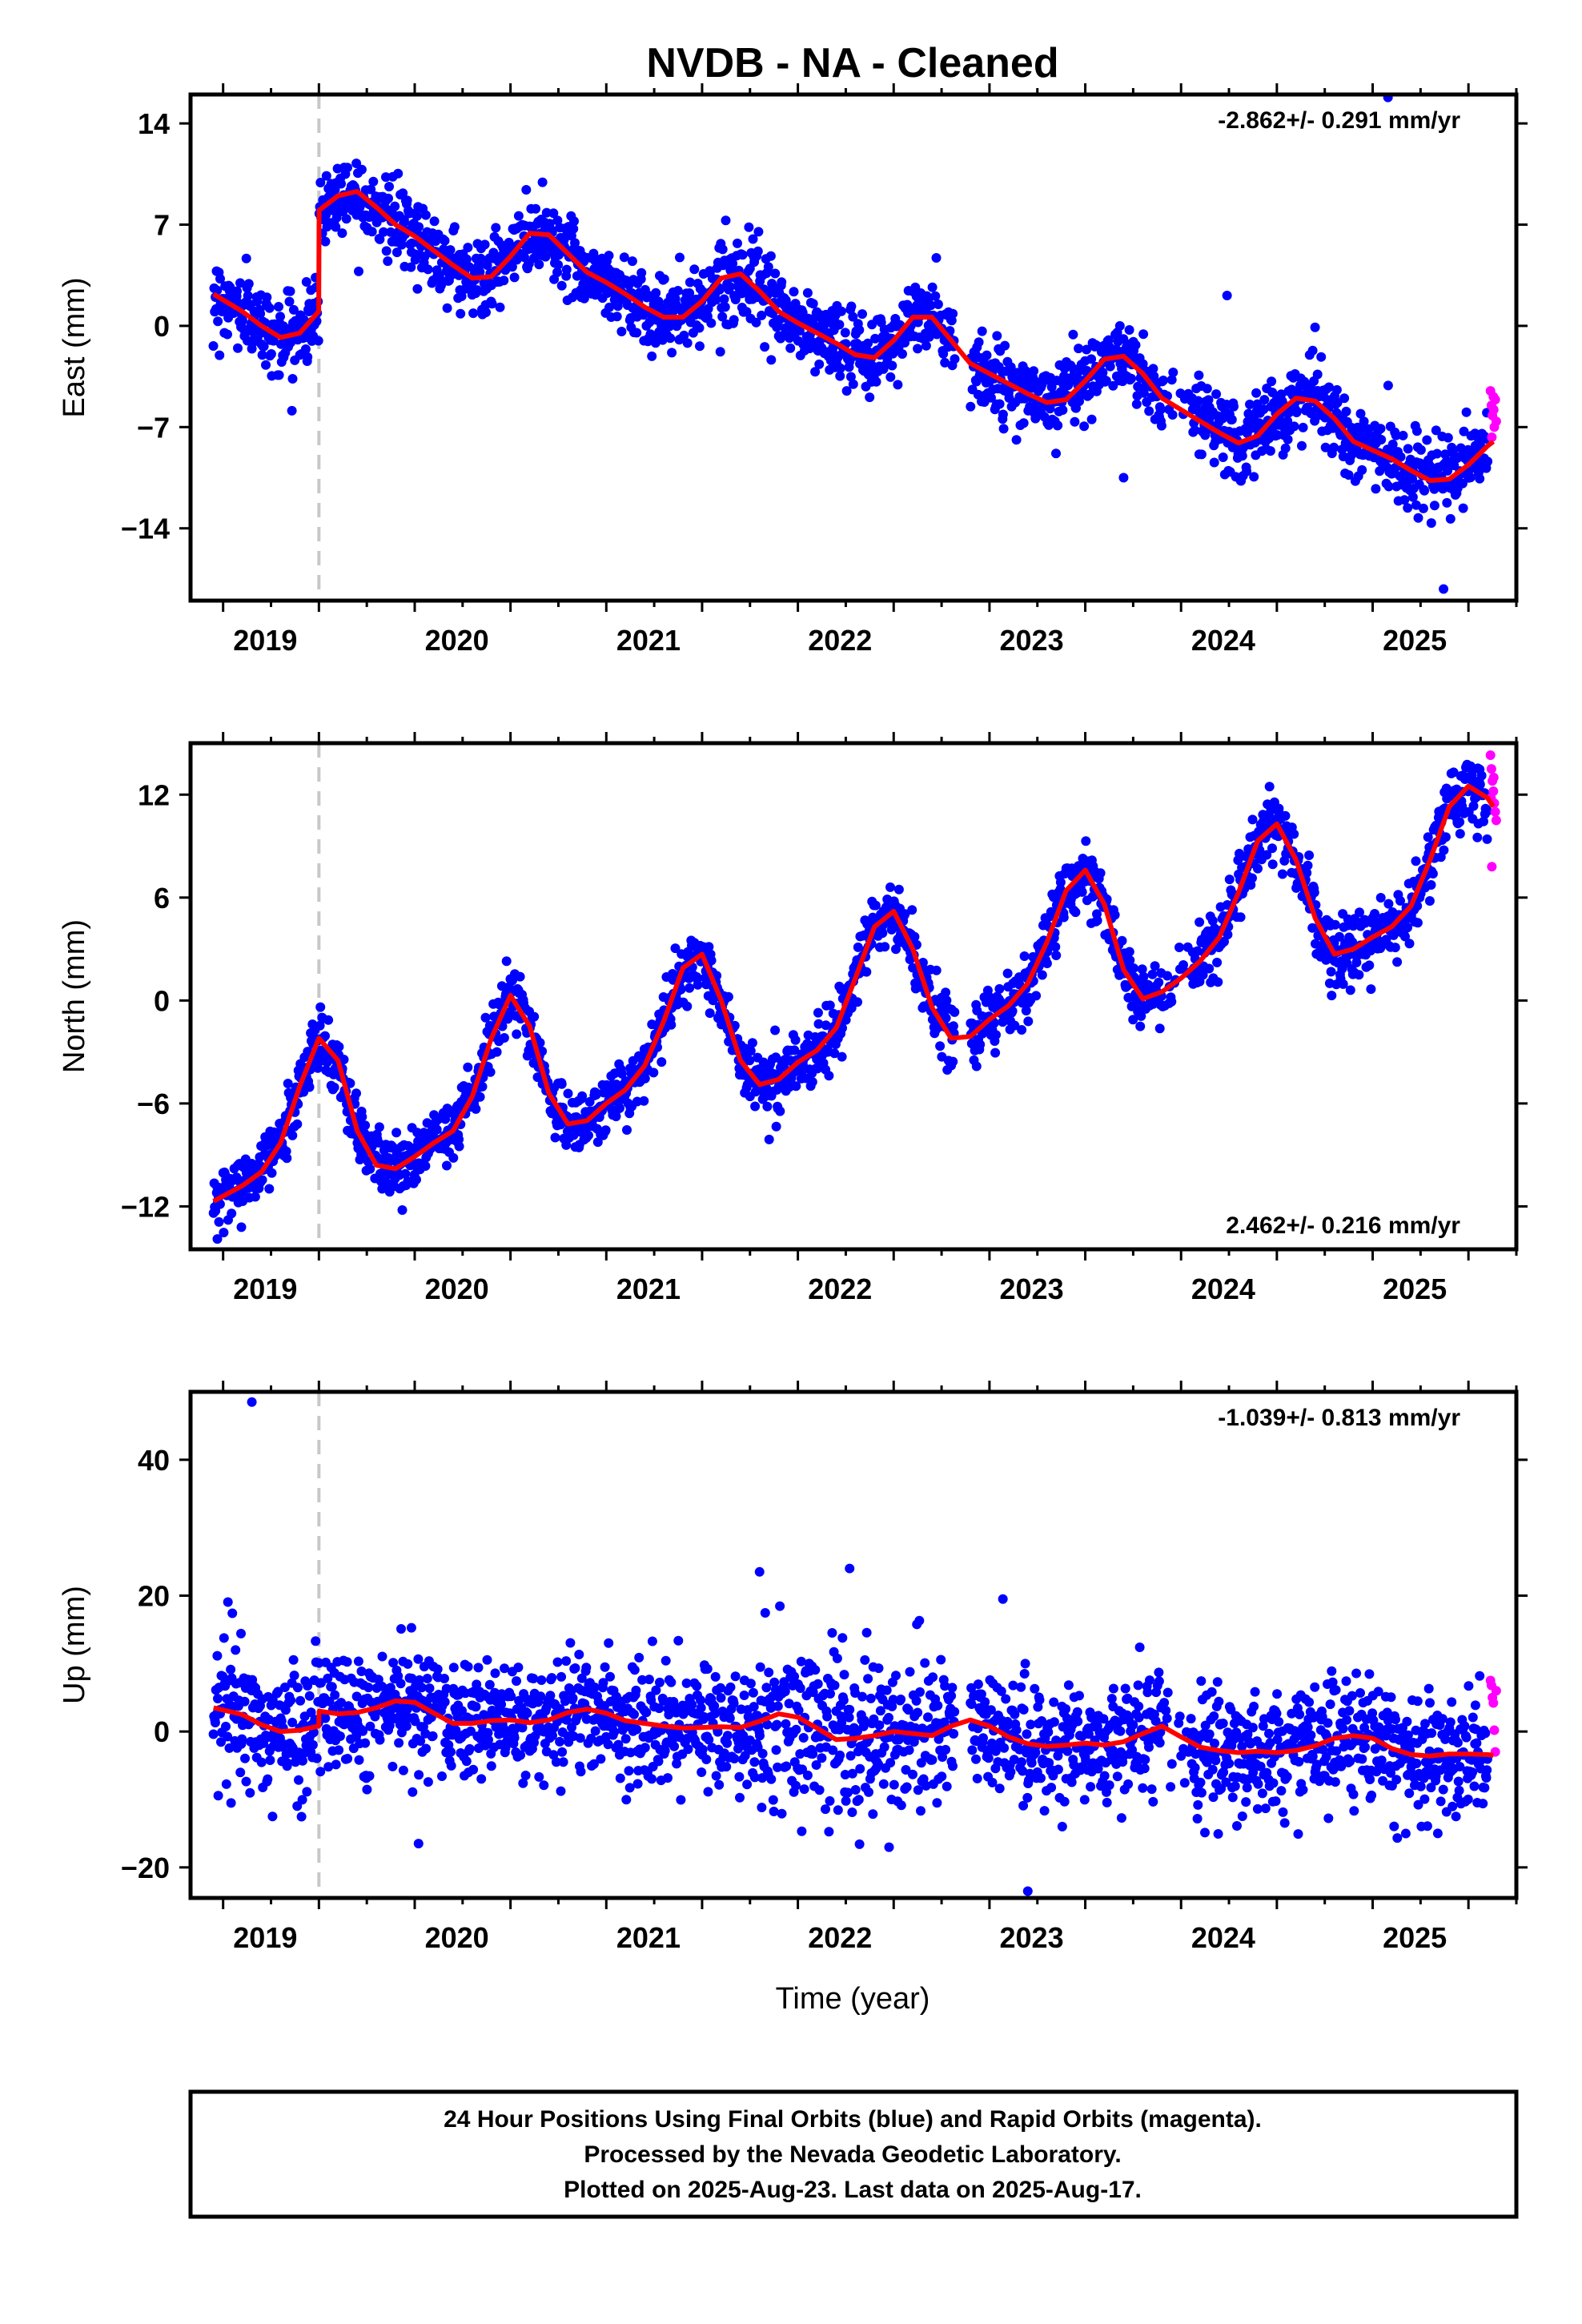 The height and width of the screenshot is (2324, 1582). What do you see at coordinates (769, 1139) in the screenshot?
I see `outlier-point` at bounding box center [769, 1139].